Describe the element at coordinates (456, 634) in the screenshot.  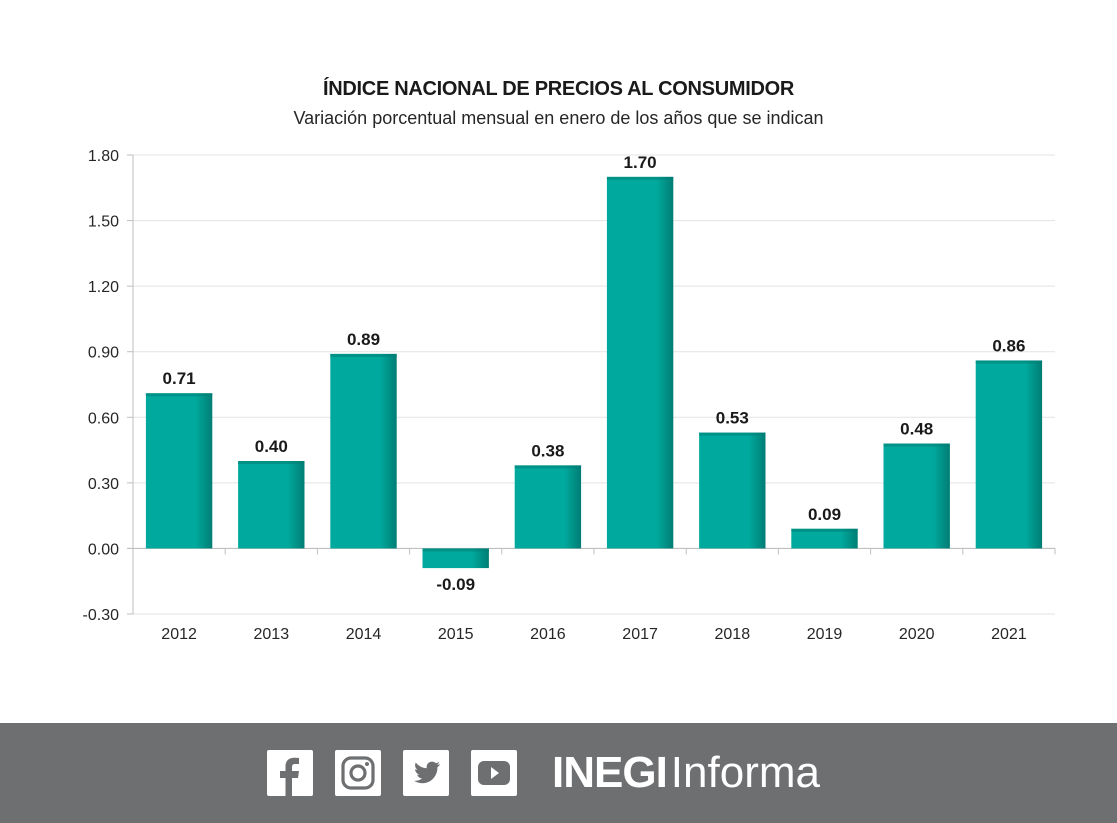
I see `x-tick-label: 2015` at that location.